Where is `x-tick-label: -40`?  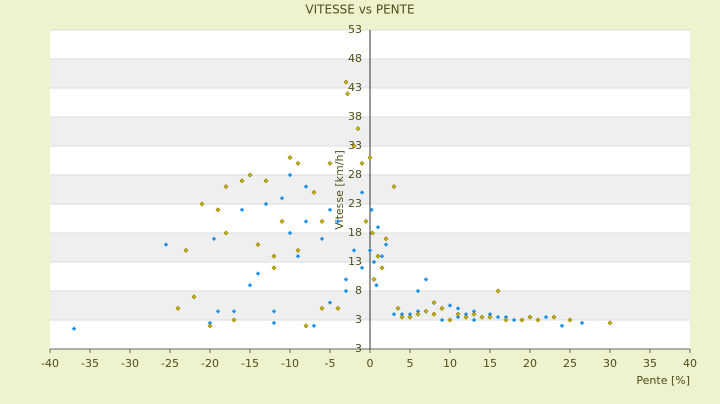 x-tick-label: -40 is located at coordinates (50, 363).